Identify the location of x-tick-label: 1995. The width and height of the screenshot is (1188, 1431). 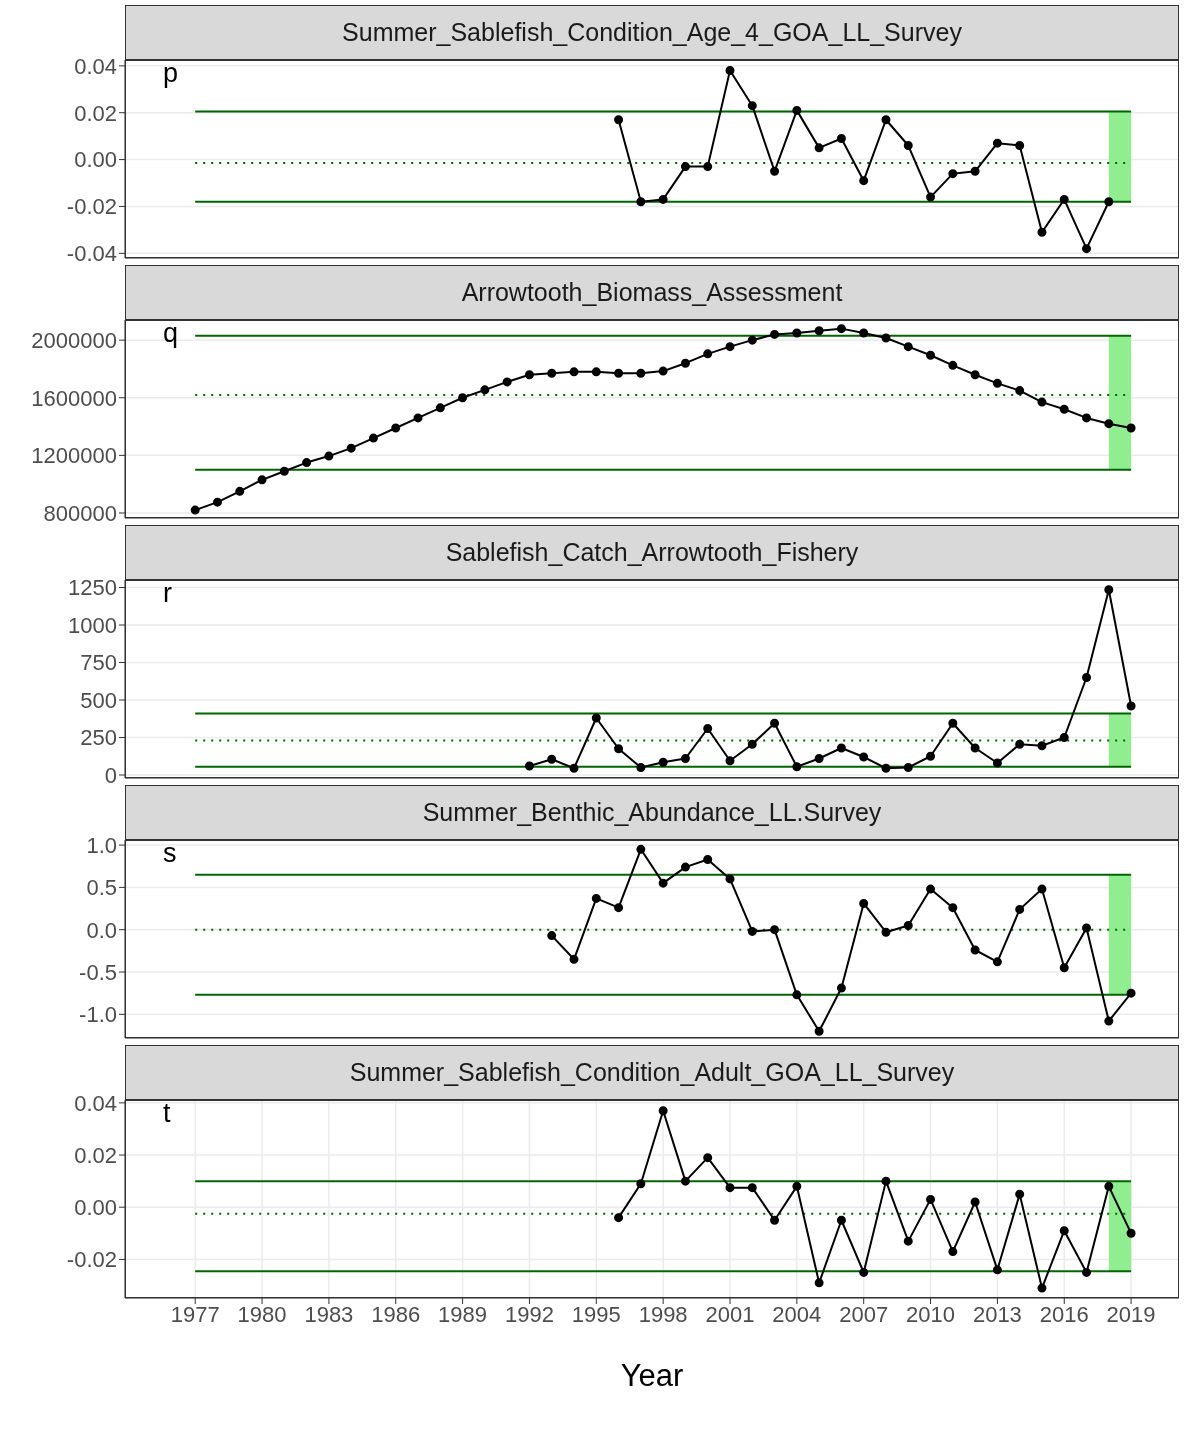
(596, 1314).